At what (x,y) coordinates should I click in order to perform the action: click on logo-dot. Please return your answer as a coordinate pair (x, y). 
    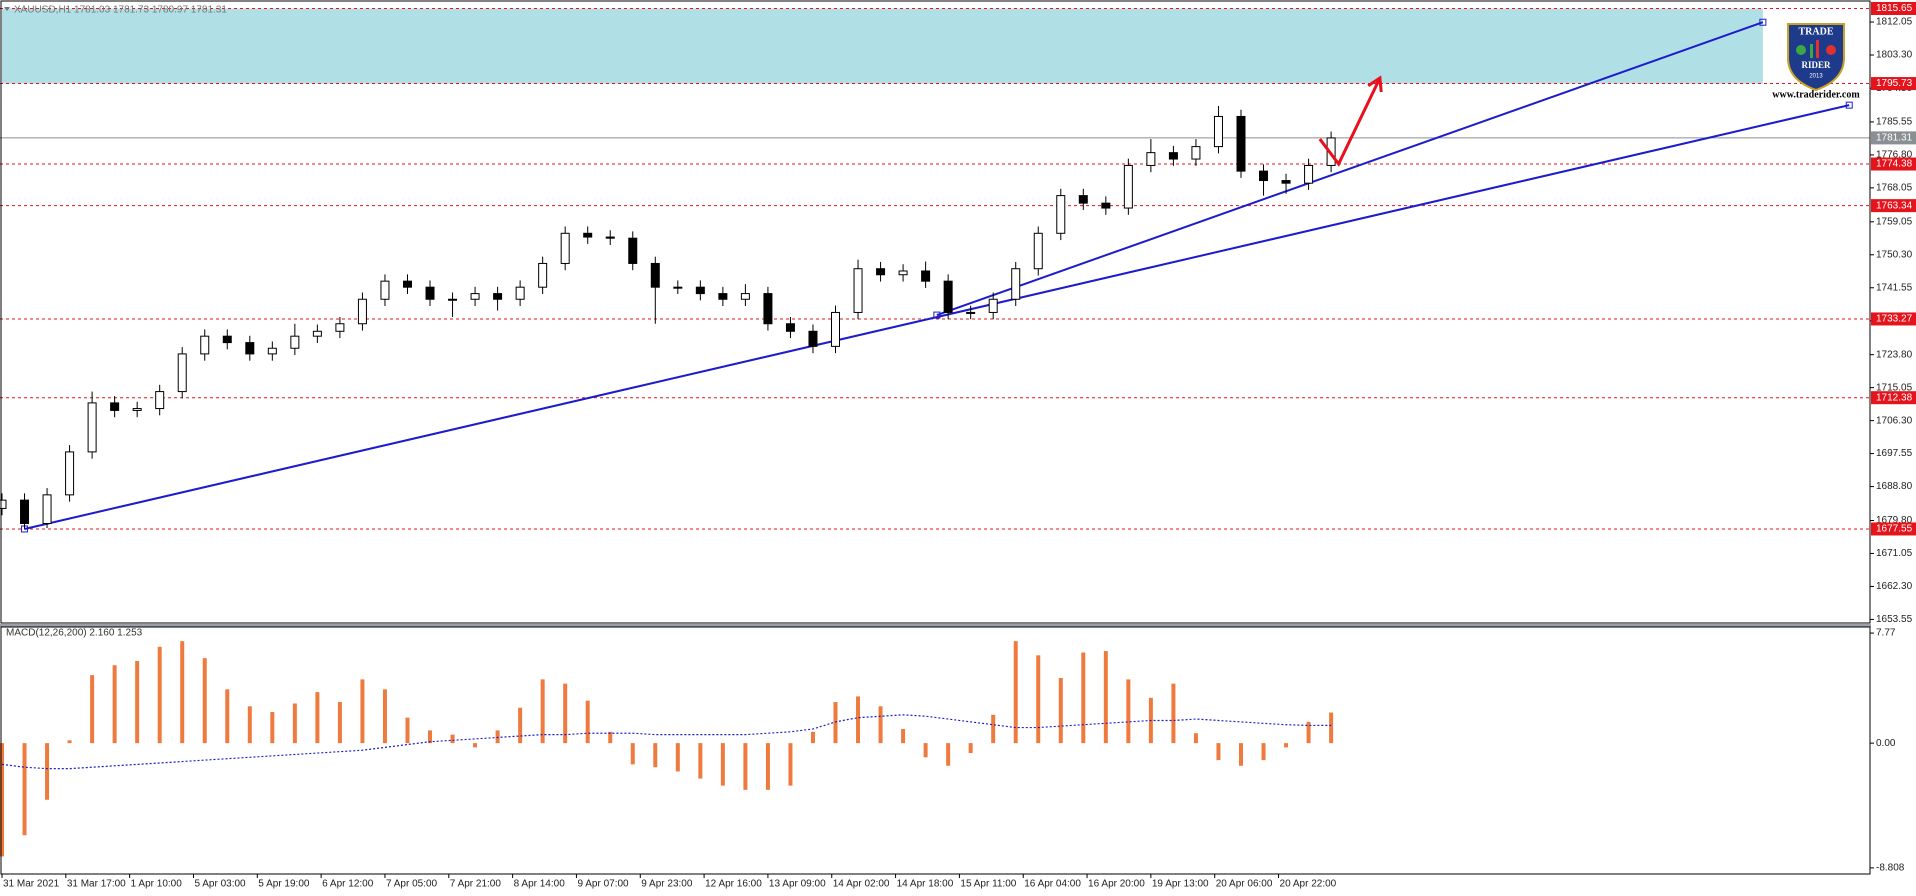
    Looking at the image, I should click on (1801, 50).